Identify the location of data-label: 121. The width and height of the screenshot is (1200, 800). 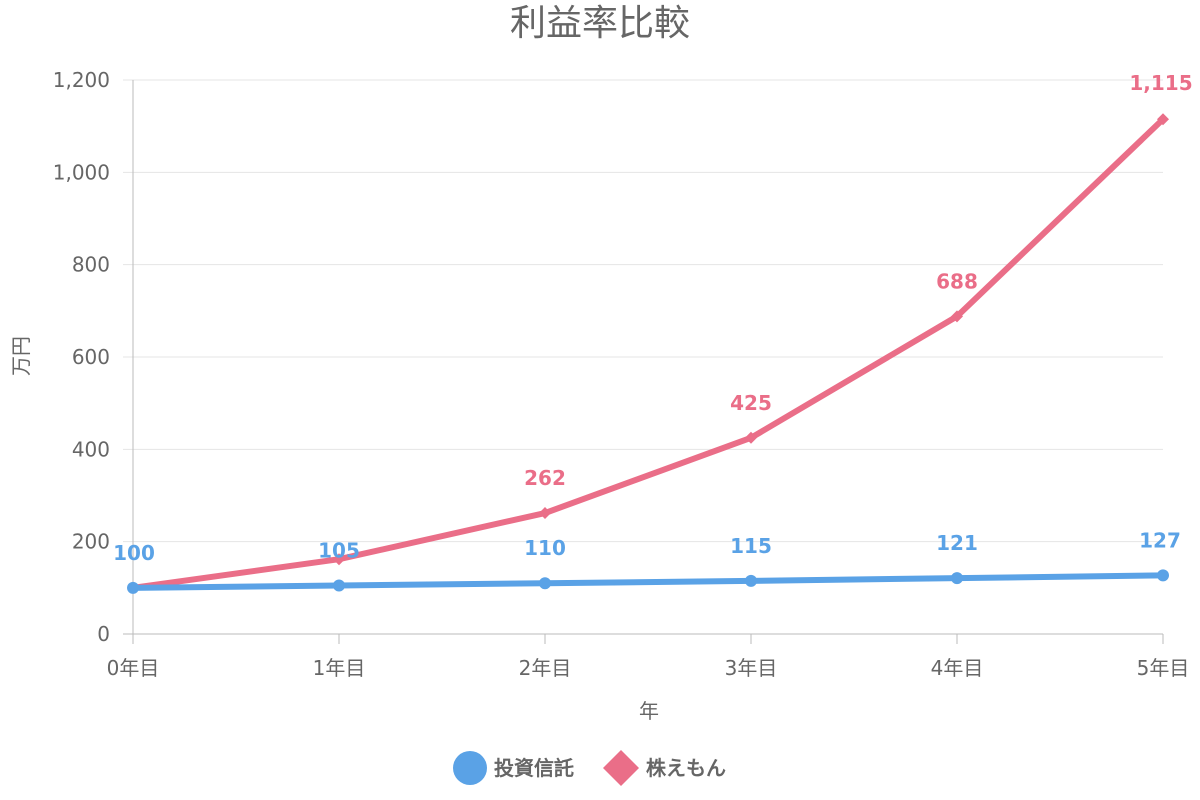
(957, 543).